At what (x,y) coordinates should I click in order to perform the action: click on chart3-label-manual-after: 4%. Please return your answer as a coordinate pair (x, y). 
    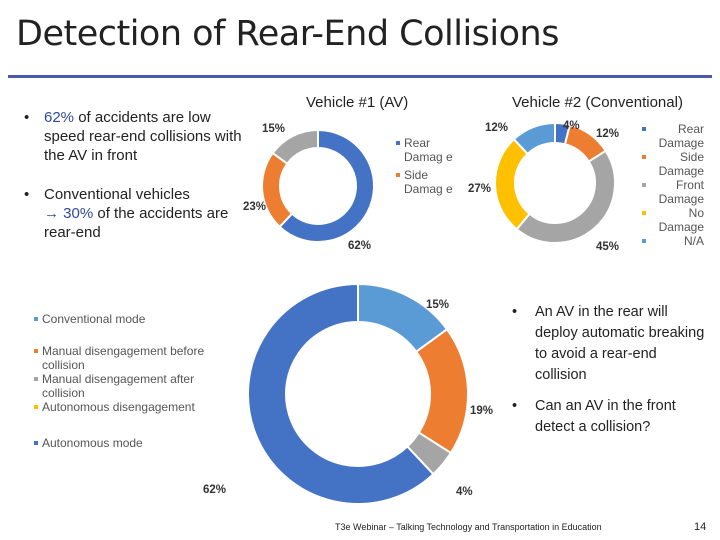
    Looking at the image, I should click on (464, 492).